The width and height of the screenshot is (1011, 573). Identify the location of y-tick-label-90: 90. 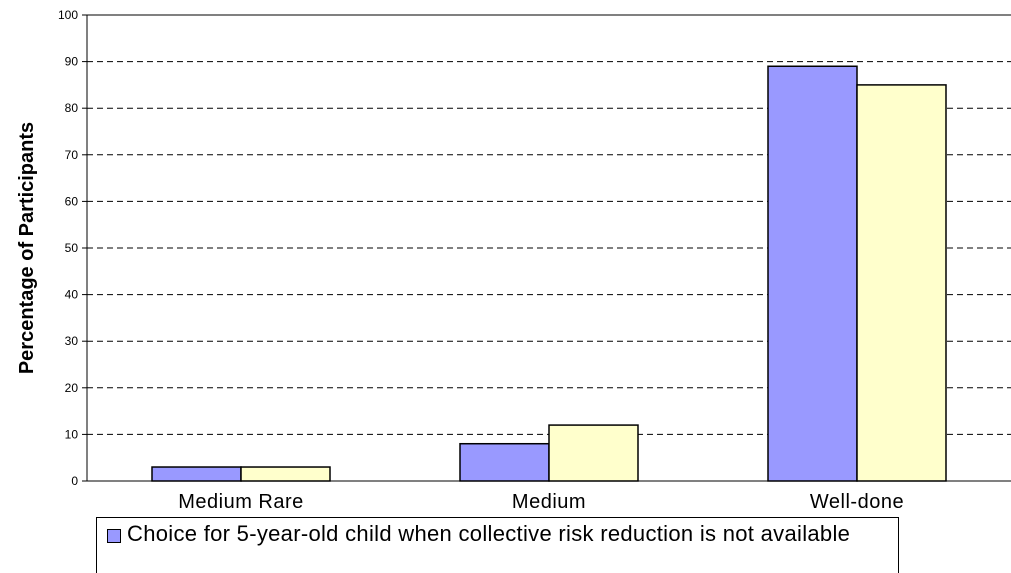
(72, 62).